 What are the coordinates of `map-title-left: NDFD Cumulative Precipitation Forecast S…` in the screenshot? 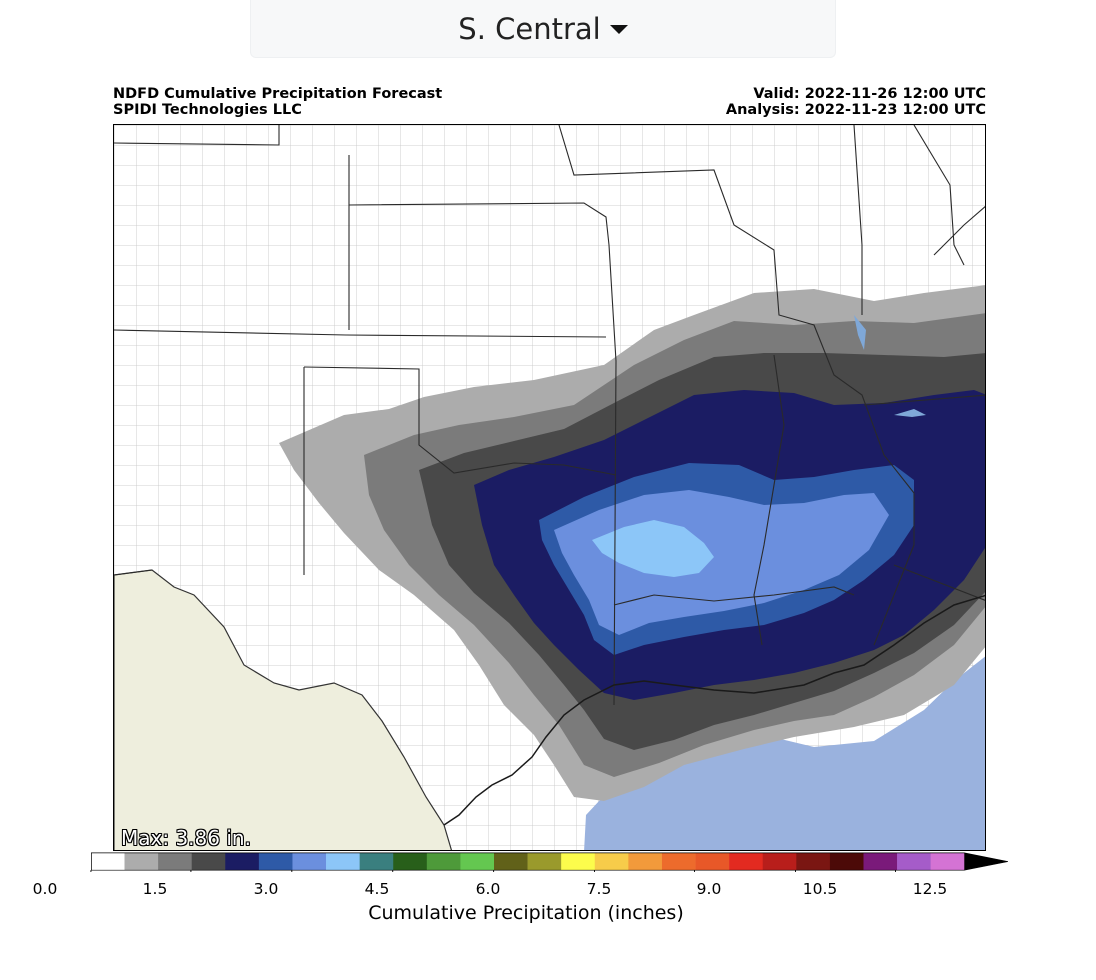 It's located at (277, 102).